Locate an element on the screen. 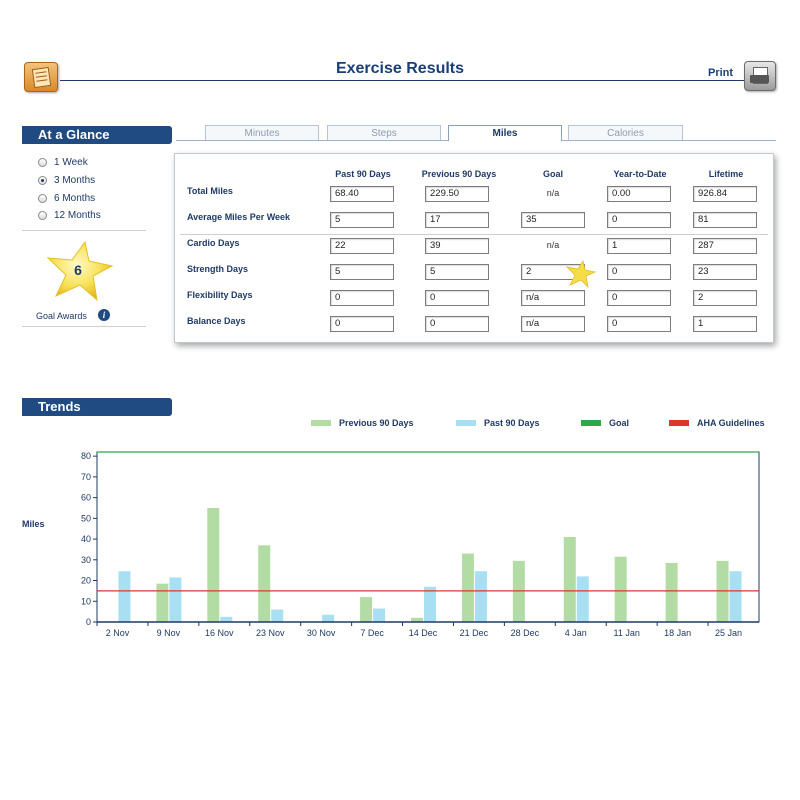 The width and height of the screenshot is (800, 800). tab-calories: Calories is located at coordinates (625, 132).